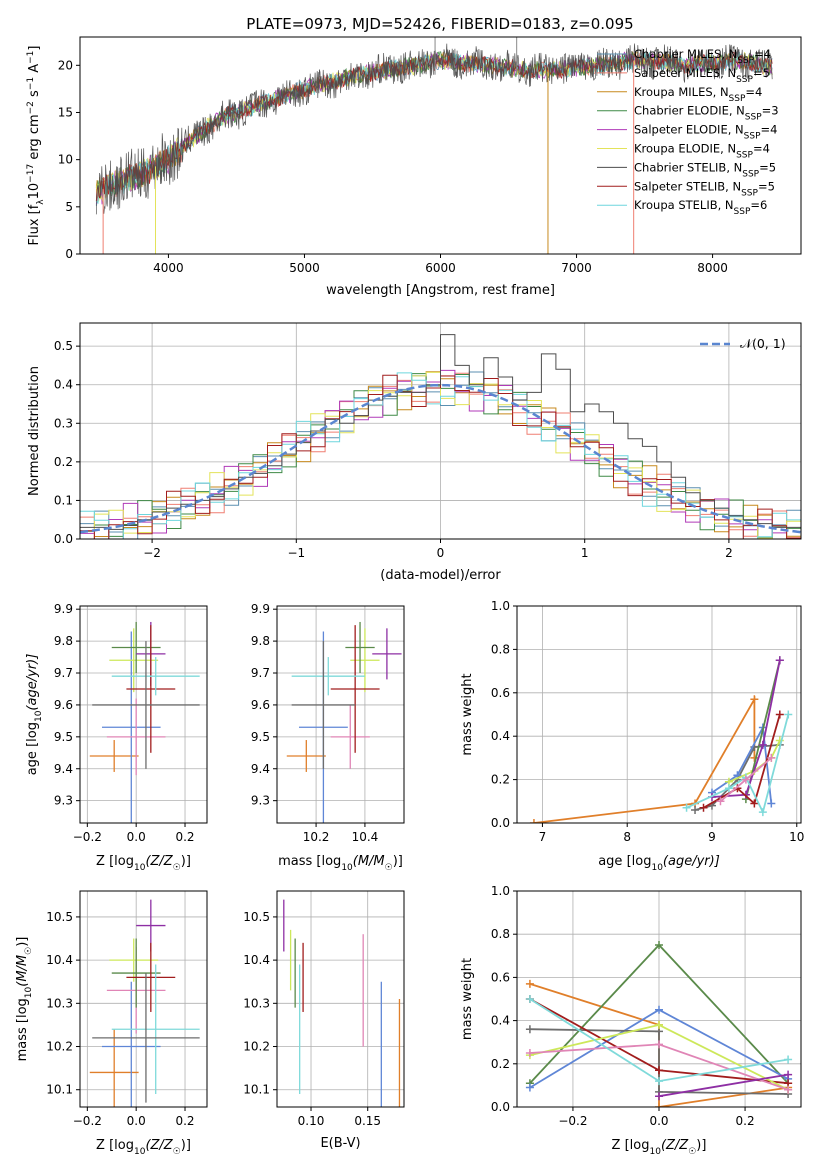 The image size is (819, 1170). Describe the element at coordinates (500, 823) in the screenshot. I see `weight_vs_age-ytick-label: 0.0` at that location.